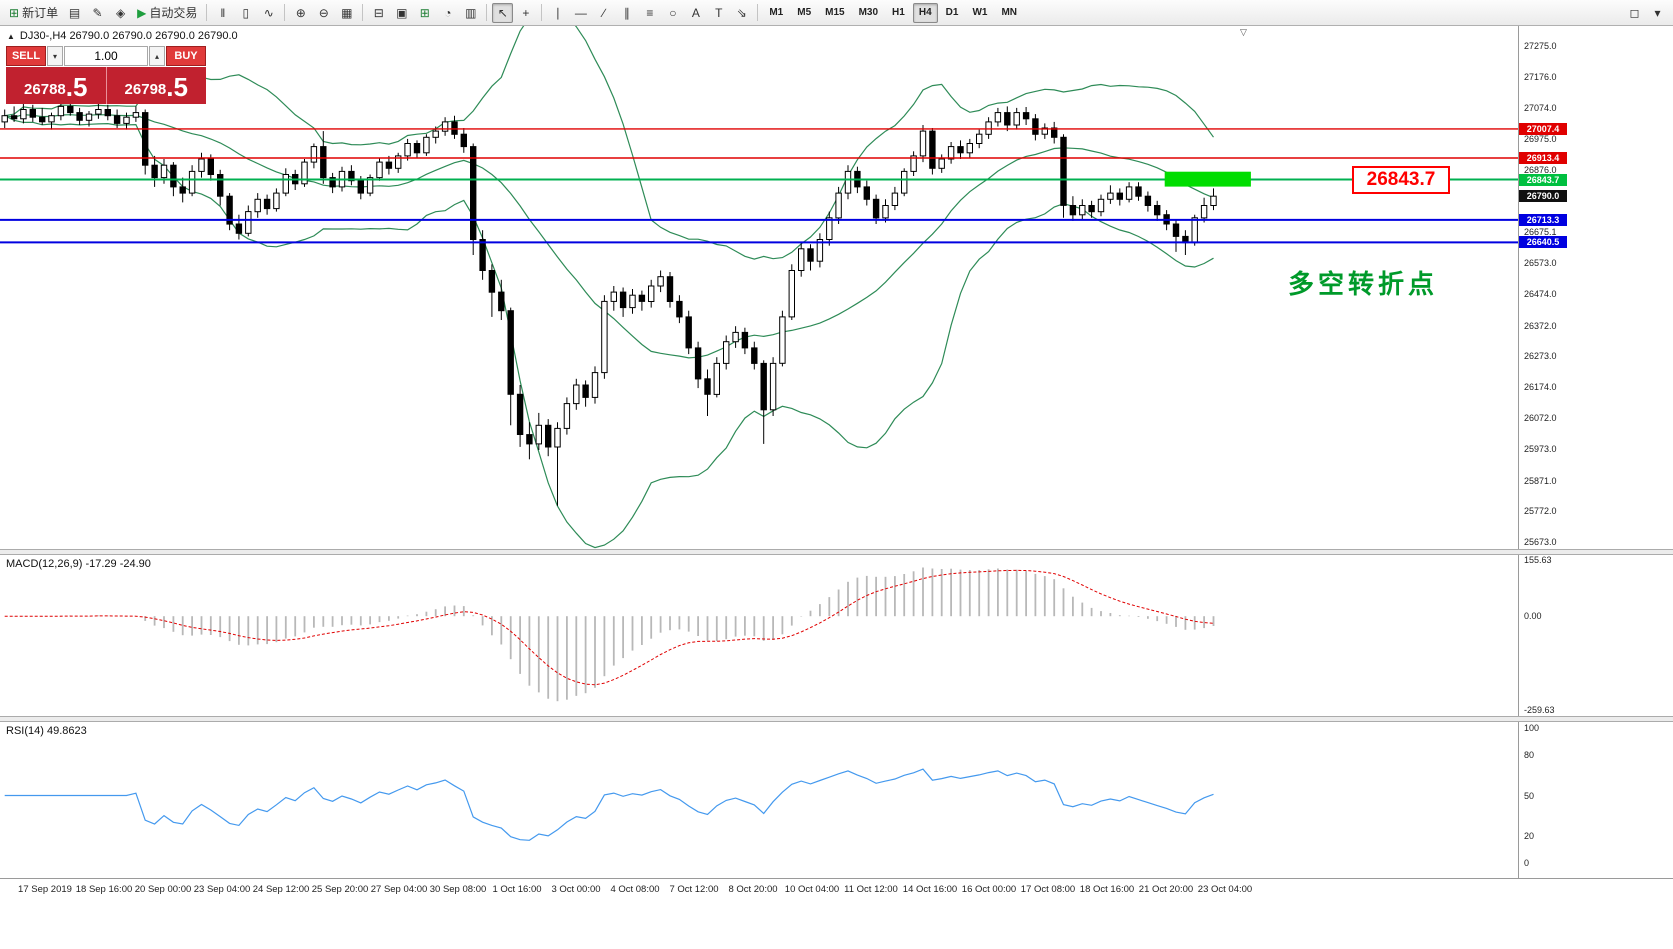 This screenshot has height=949, width=1673. Describe the element at coordinates (1529, 796) in the screenshot. I see `rsi-tick-label: 50` at that location.